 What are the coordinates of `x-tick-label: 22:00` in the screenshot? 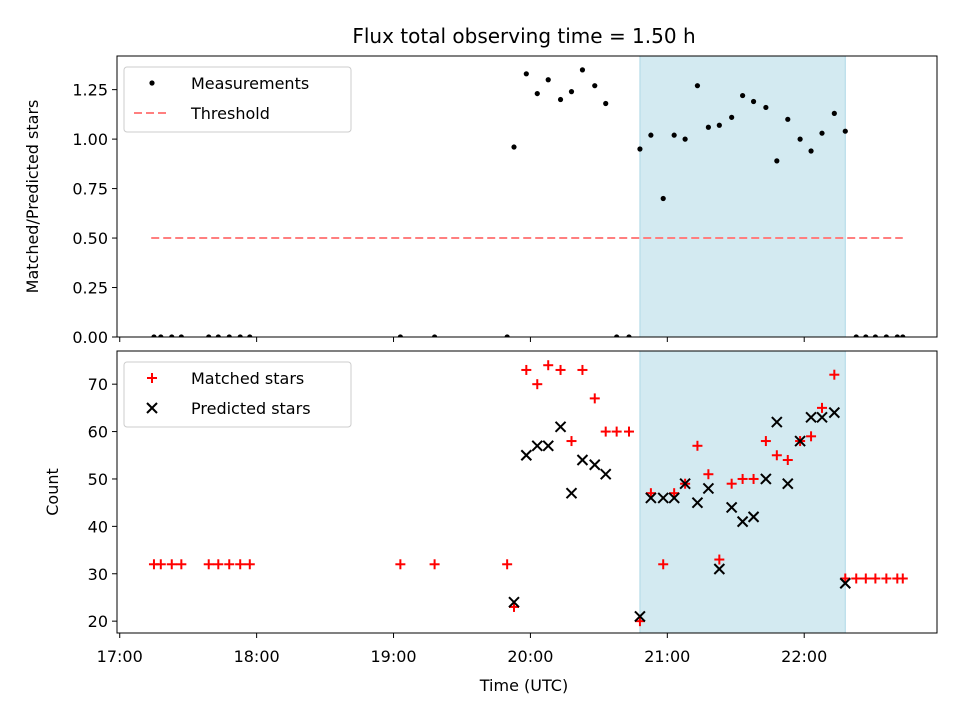 It's located at (804, 656).